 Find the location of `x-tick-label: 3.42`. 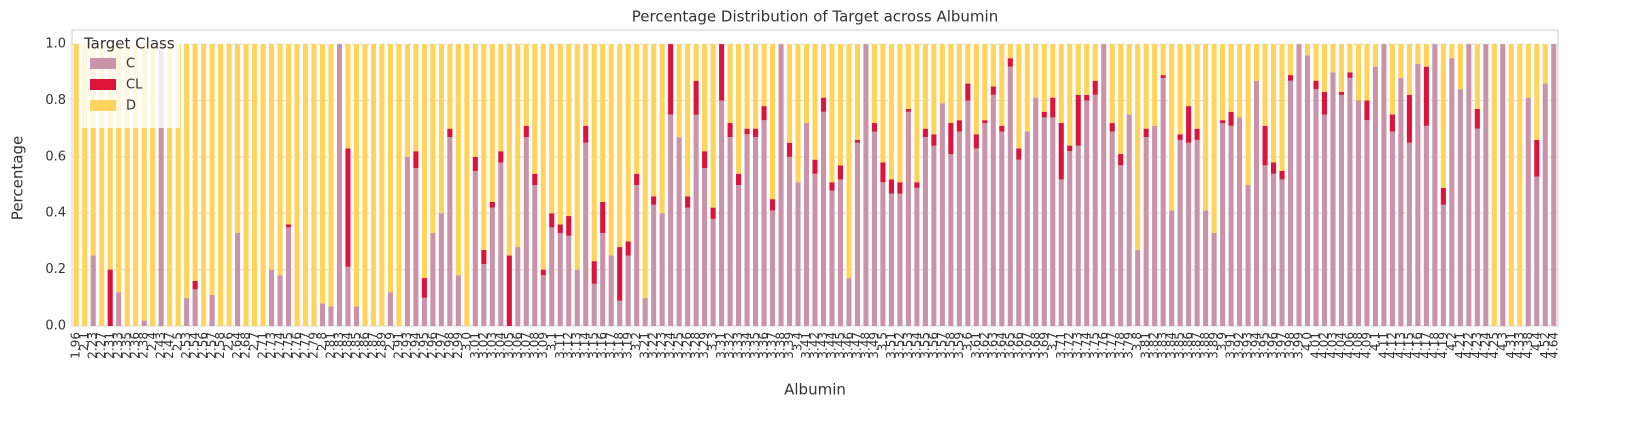

x-tick-label: 3.42 is located at coordinates (815, 345).